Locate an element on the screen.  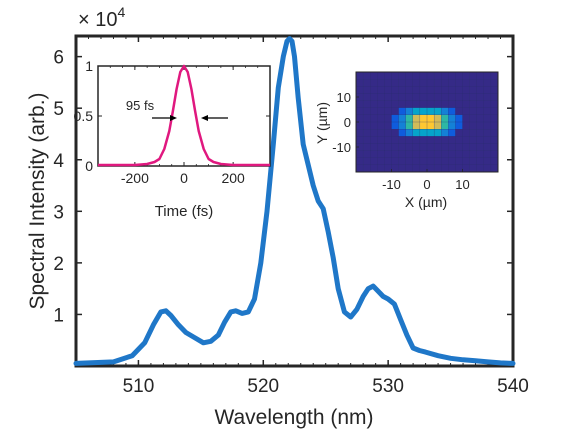
inset-beam-x-tick-label-1: 0 is located at coordinates (426, 184).